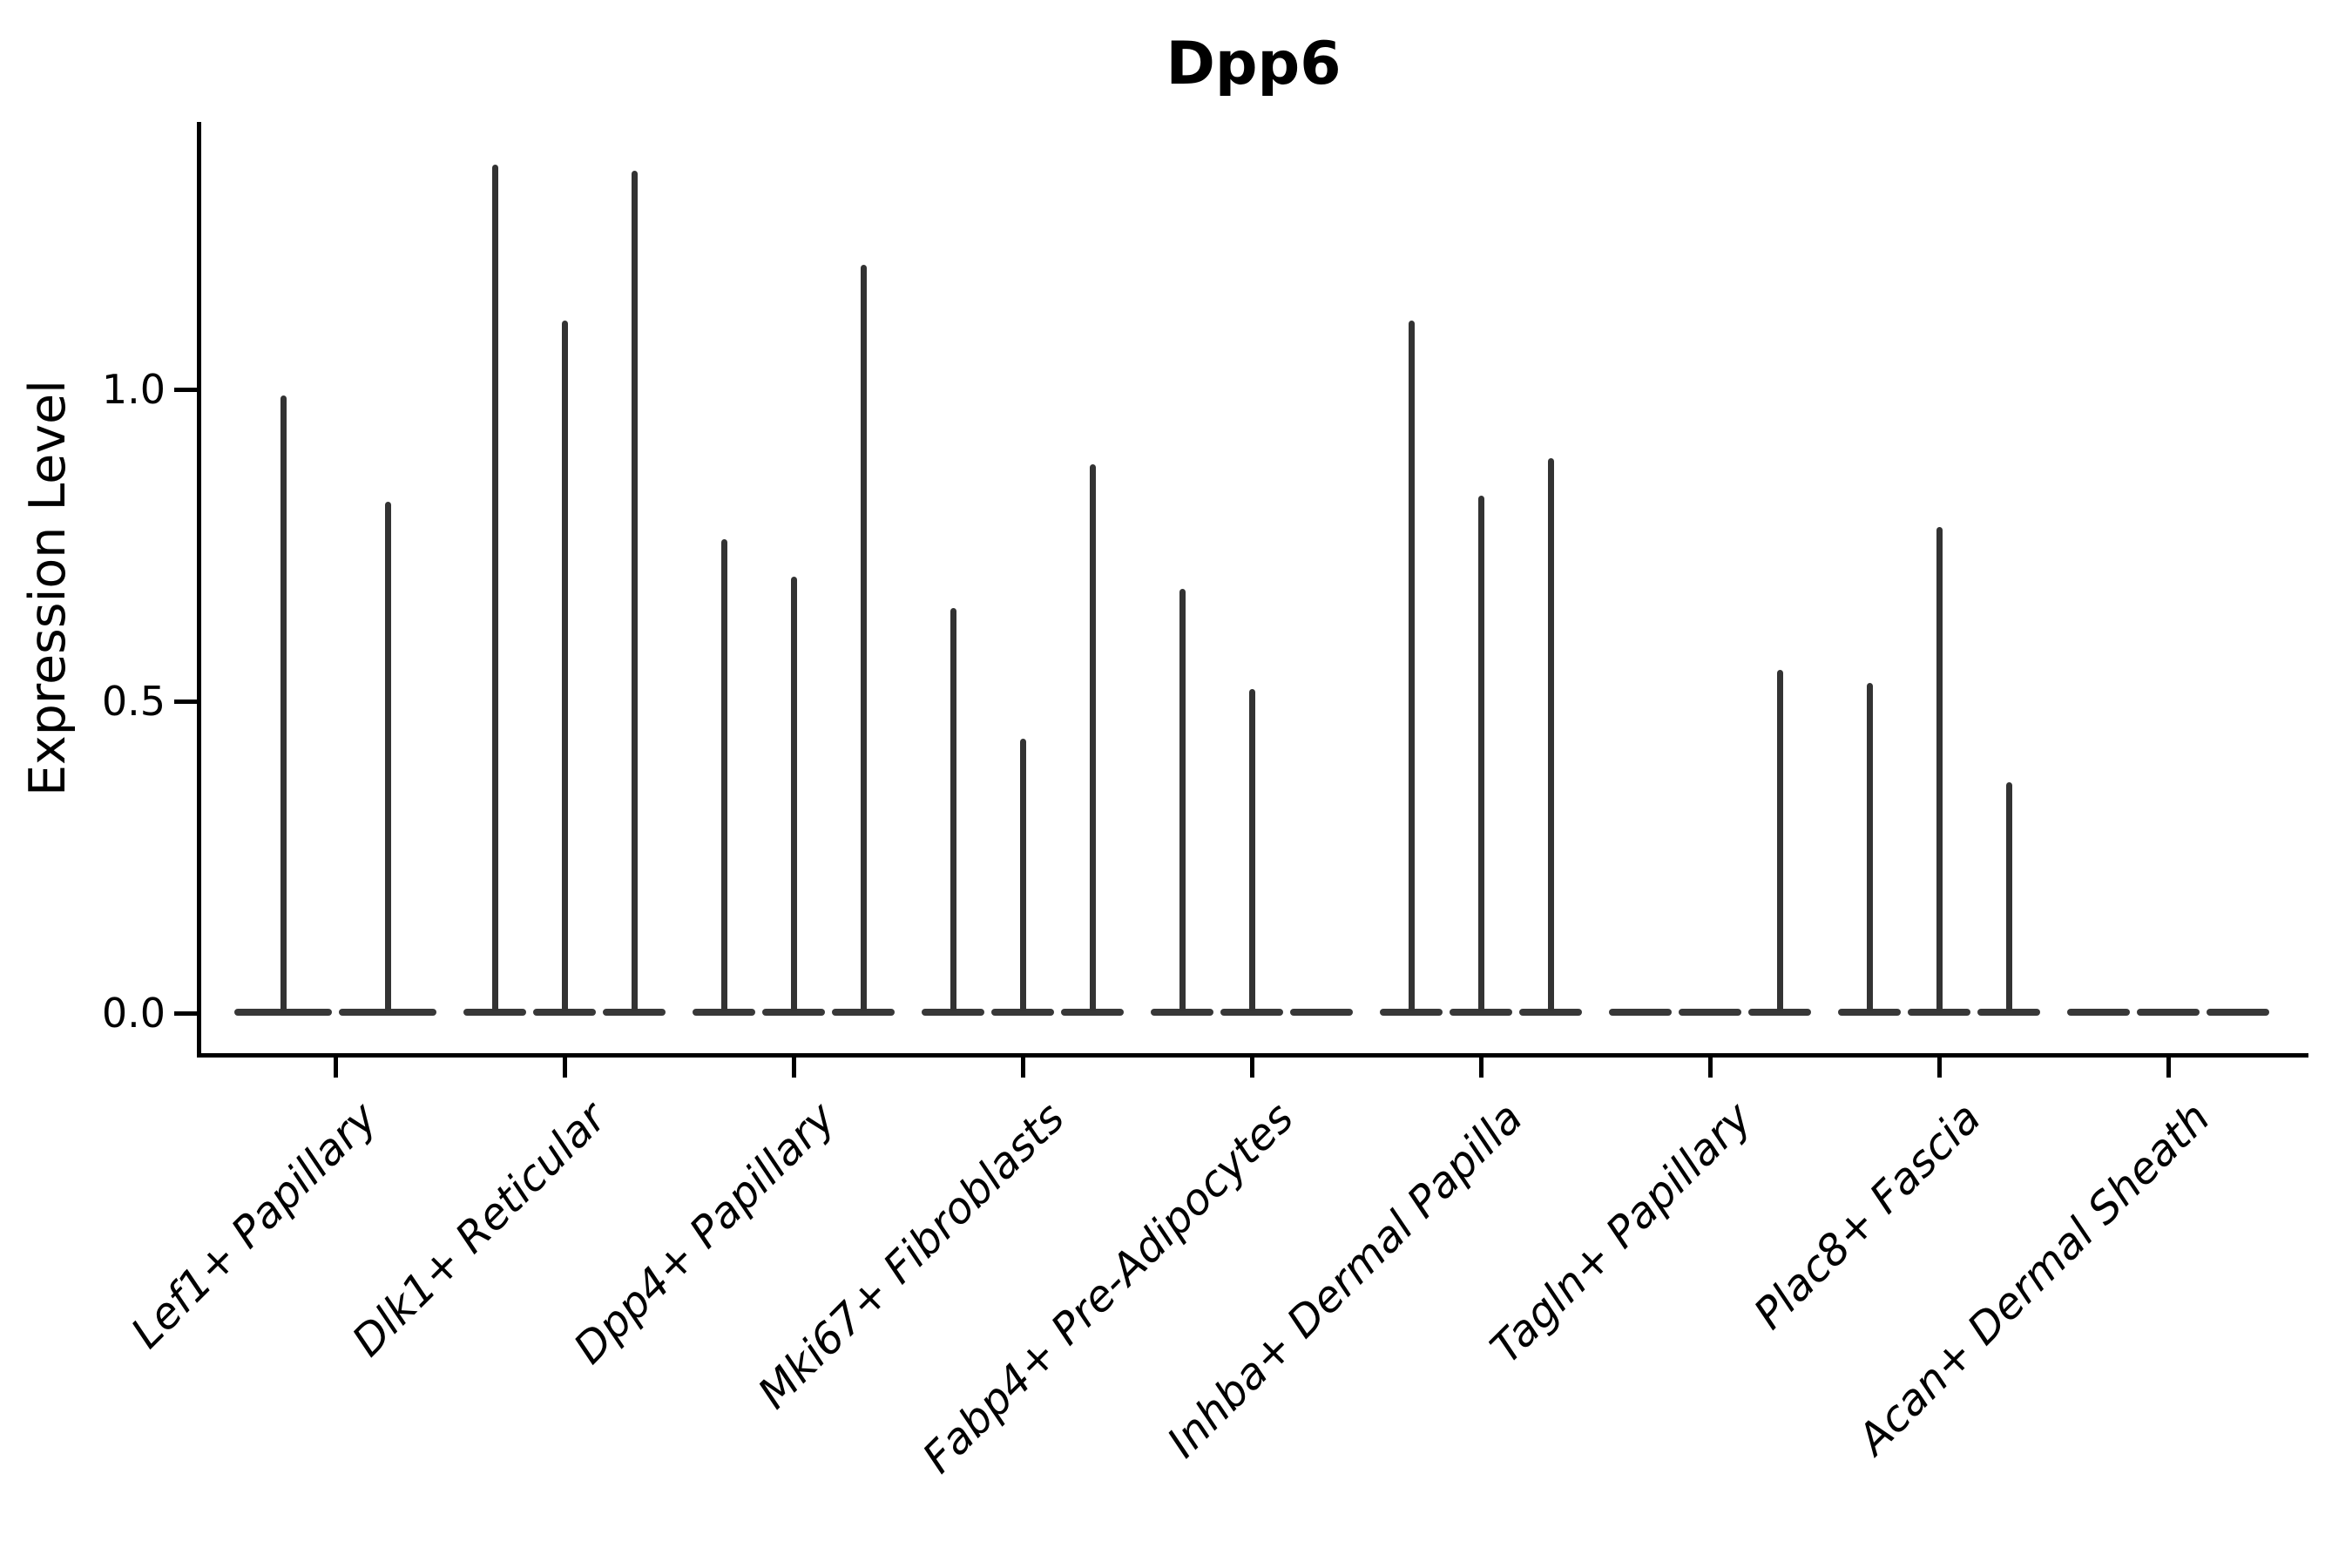  What do you see at coordinates (911, 1255) in the screenshot?
I see `x-tick-label: Mki67+ Fibroblasts` at bounding box center [911, 1255].